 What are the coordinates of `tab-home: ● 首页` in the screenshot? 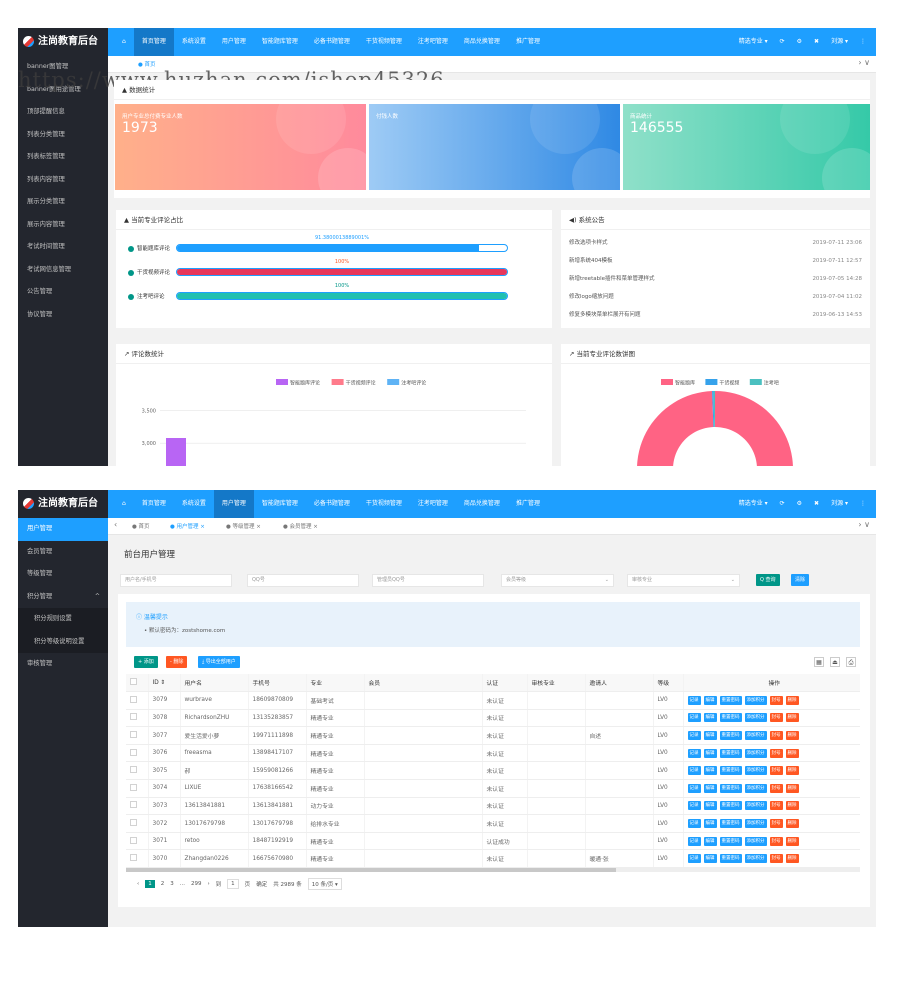 It's located at (141, 527).